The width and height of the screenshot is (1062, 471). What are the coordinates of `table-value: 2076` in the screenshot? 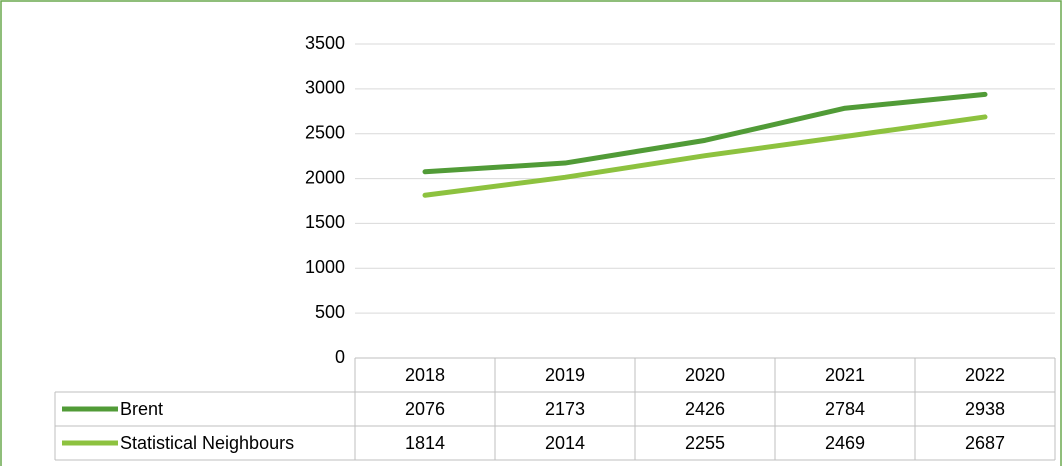 It's located at (425, 409).